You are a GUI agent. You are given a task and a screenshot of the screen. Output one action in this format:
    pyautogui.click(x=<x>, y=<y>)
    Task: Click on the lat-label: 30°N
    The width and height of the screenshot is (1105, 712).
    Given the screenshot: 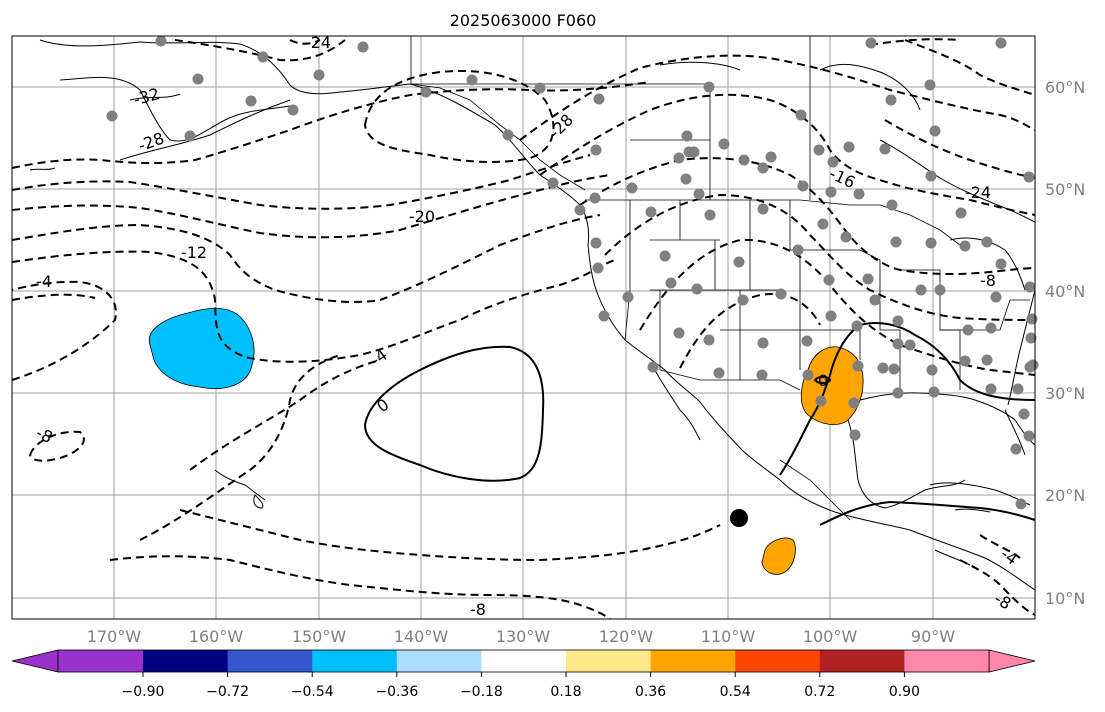 What is the action you would take?
    pyautogui.click(x=1065, y=393)
    